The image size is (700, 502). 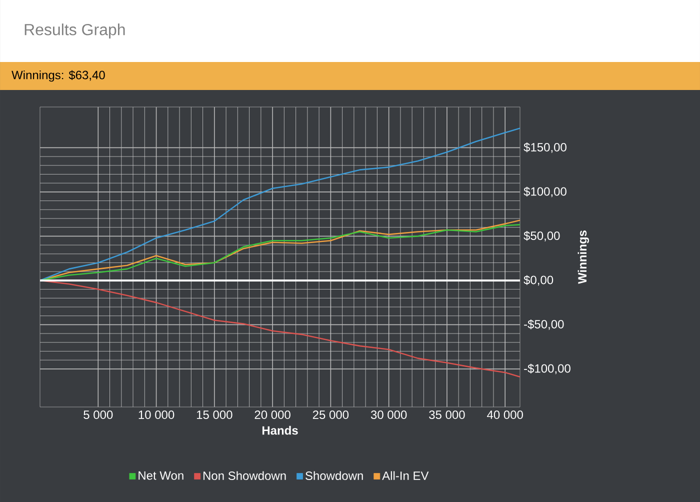 I want to click on y-tick-label: $50,00, so click(x=542, y=236).